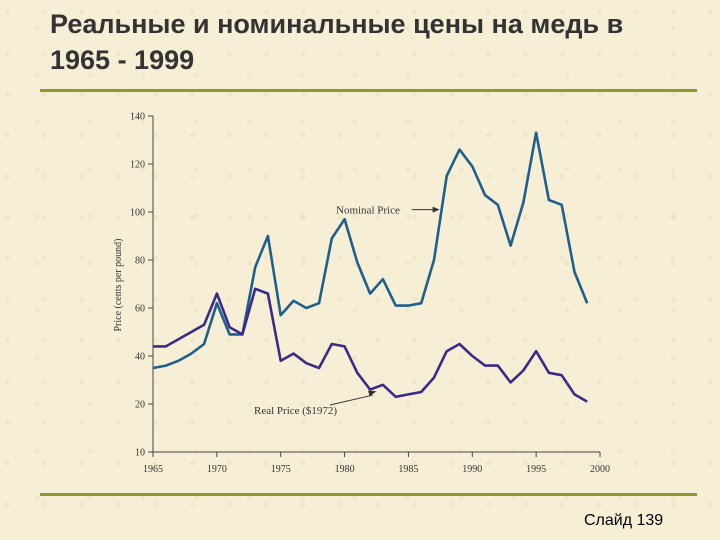 This screenshot has width=720, height=540. Describe the element at coordinates (140, 357) in the screenshot. I see `y-tick-label: 40` at that location.